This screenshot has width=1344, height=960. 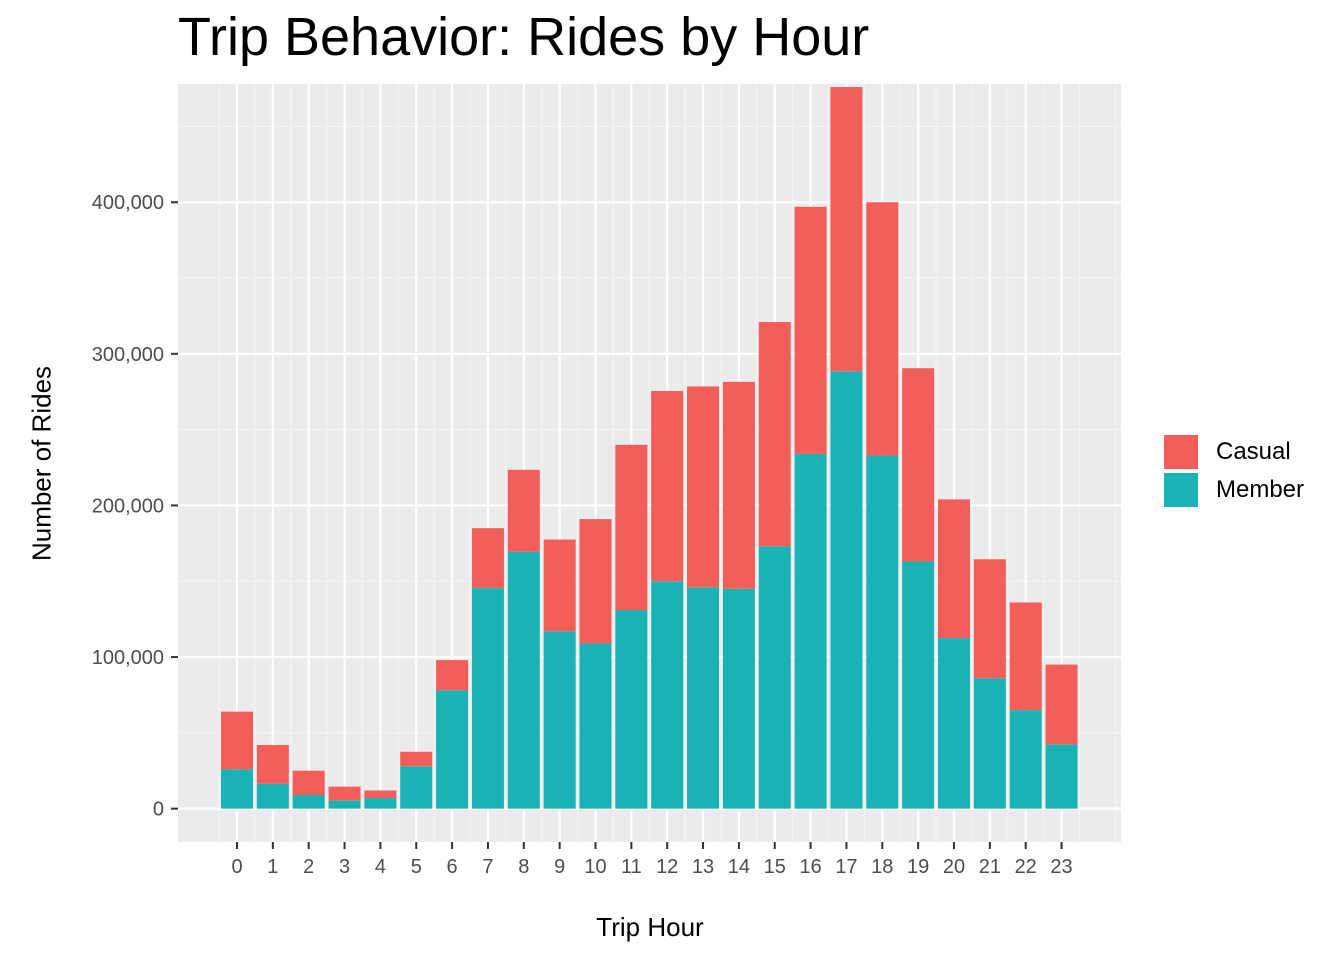 I want to click on x-tick-label: 20, so click(x=954, y=867).